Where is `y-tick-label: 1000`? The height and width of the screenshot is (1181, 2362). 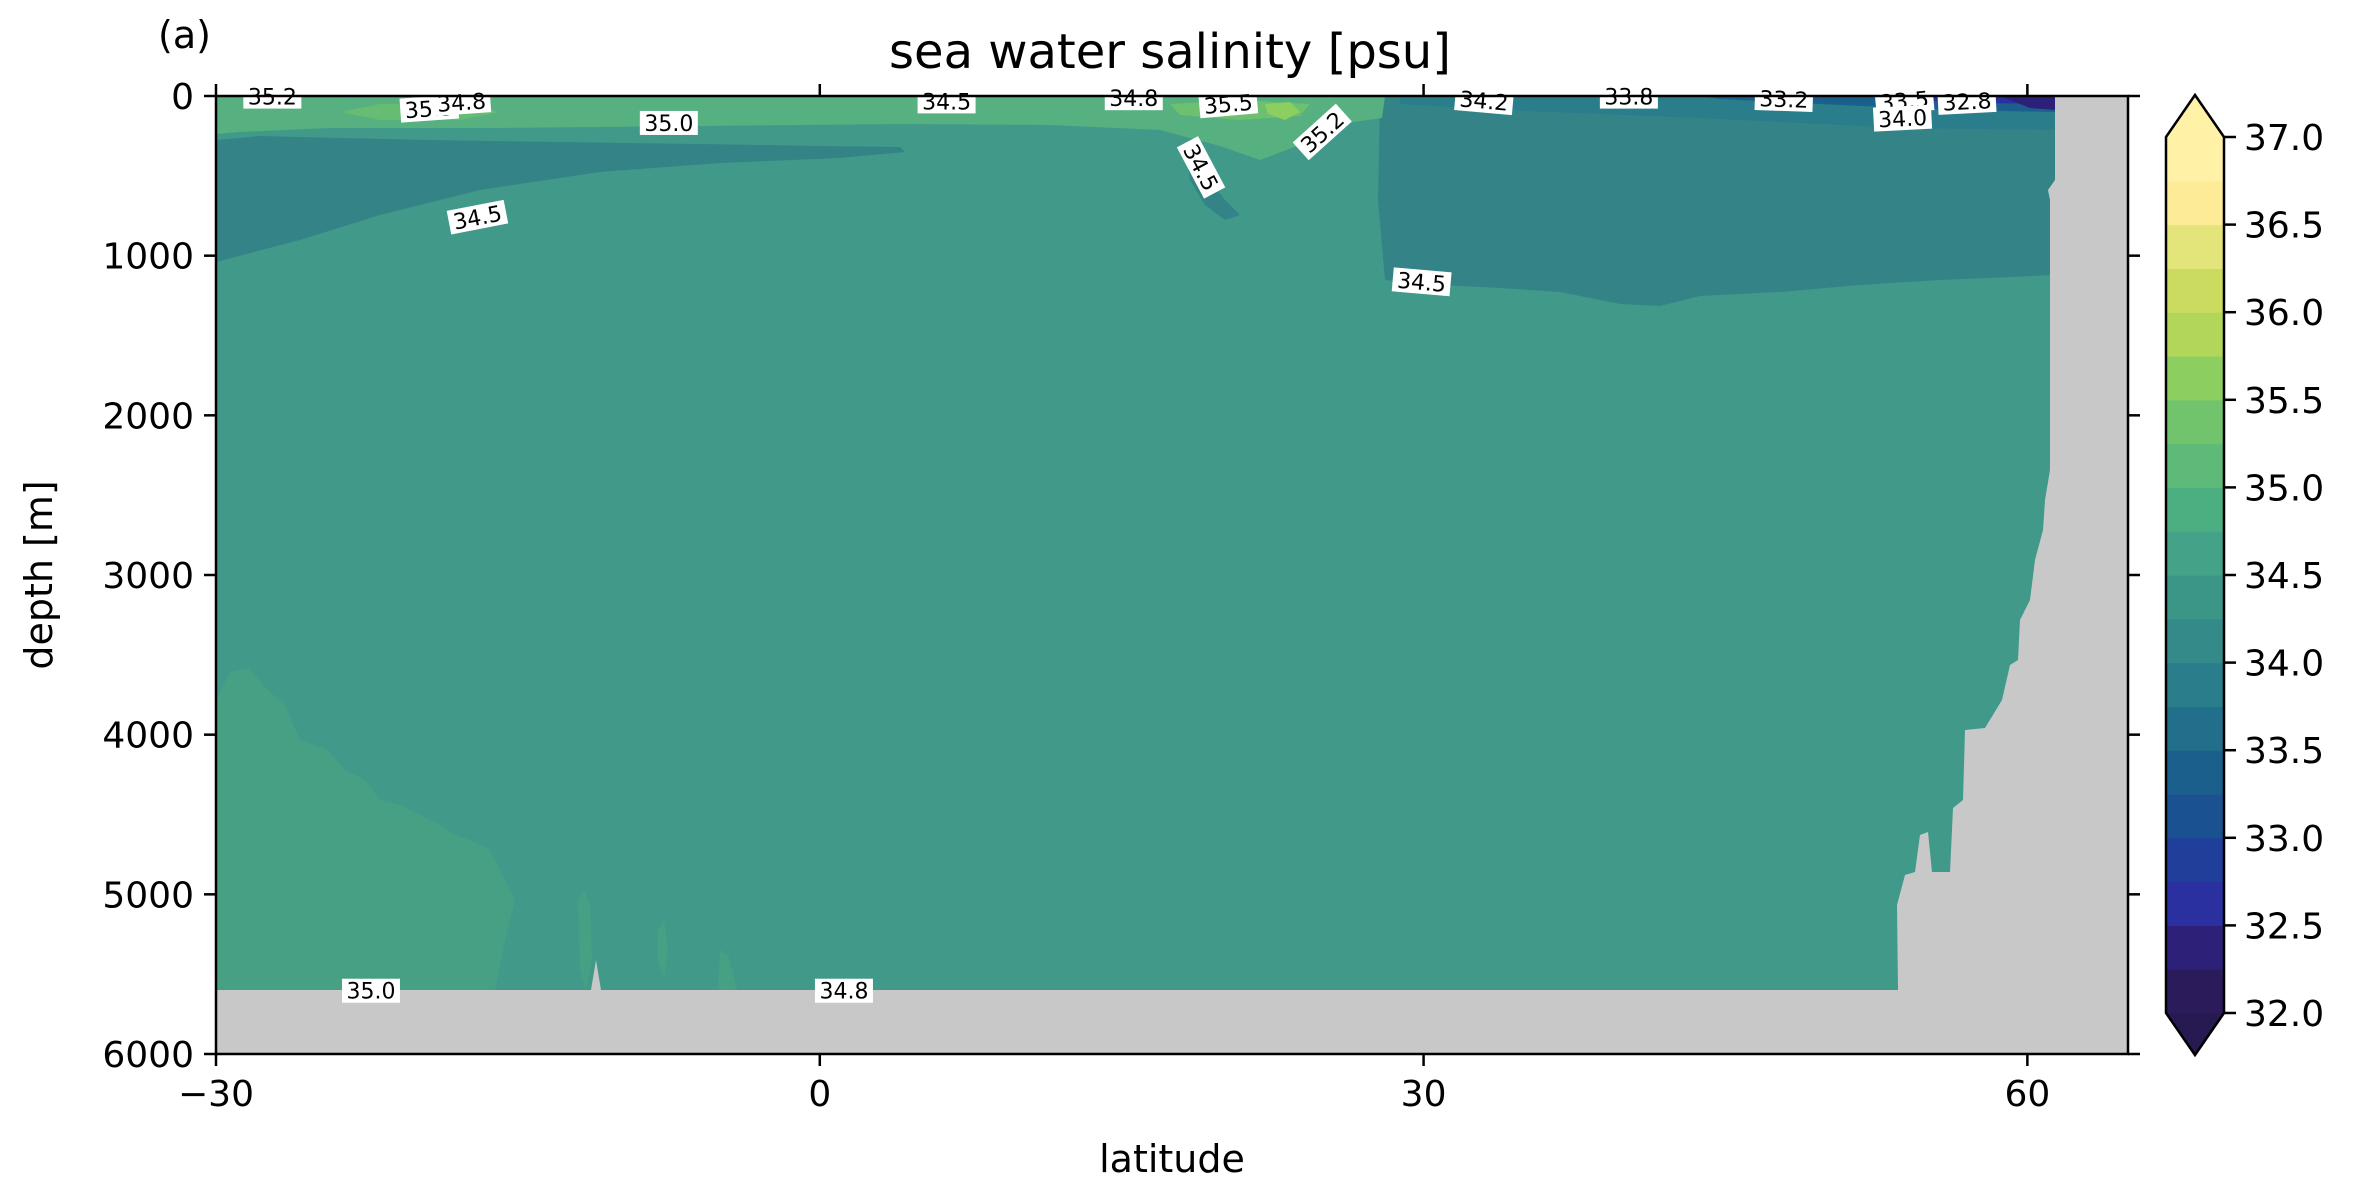 y-tick-label: 1000 is located at coordinates (148, 257).